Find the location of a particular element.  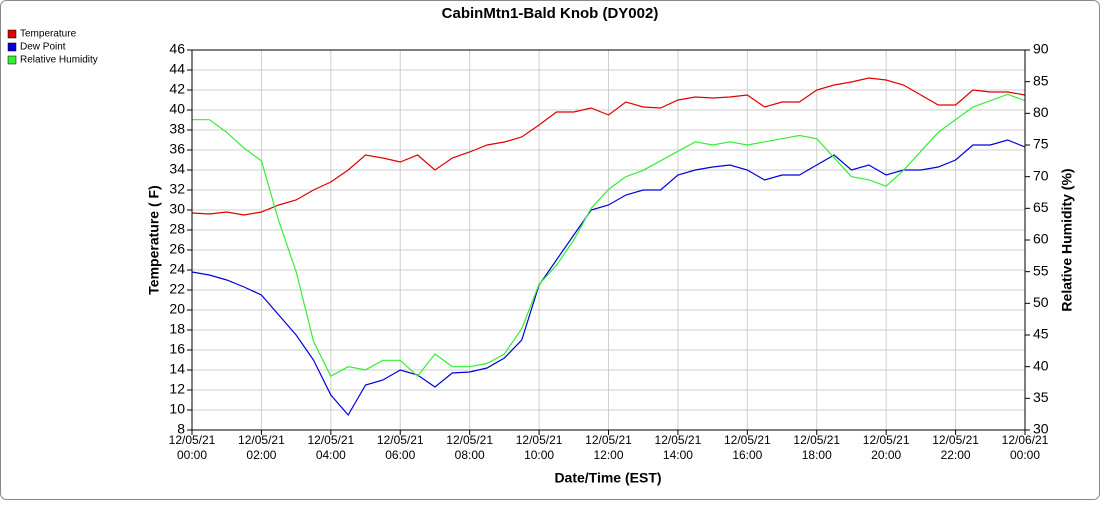

y-tick-label: 42 is located at coordinates (177, 89).